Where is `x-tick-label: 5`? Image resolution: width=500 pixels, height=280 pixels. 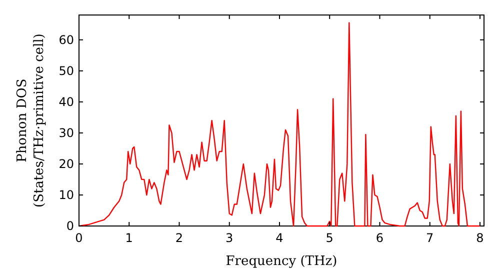
x-tick-label: 5 is located at coordinates (330, 238).